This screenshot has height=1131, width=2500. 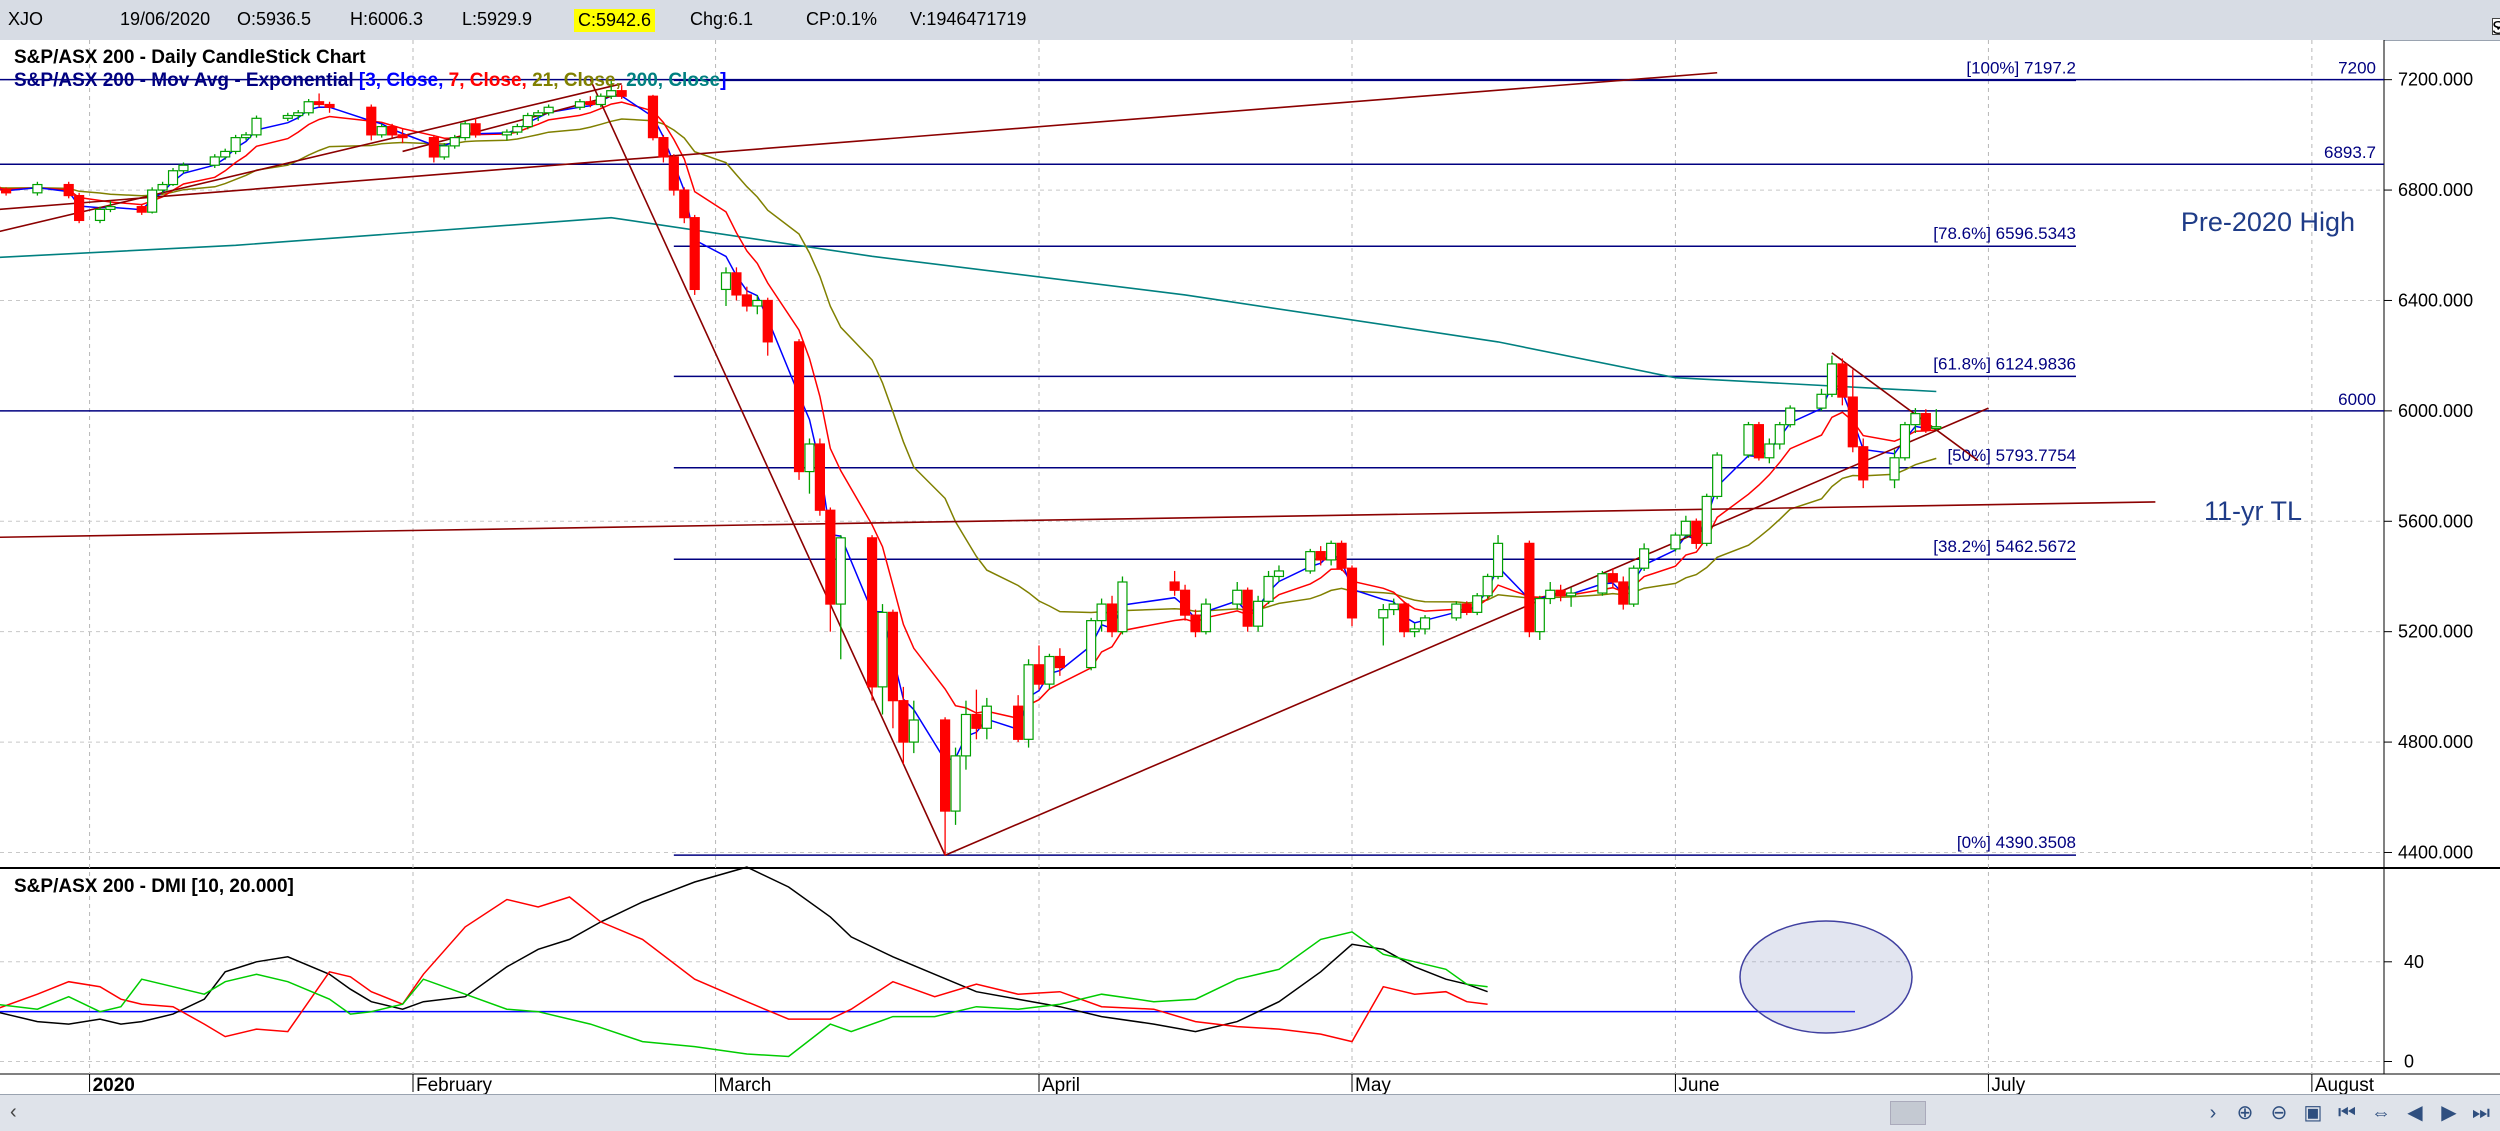 I want to click on price-tick-label: 4800.000, so click(x=2435, y=742).